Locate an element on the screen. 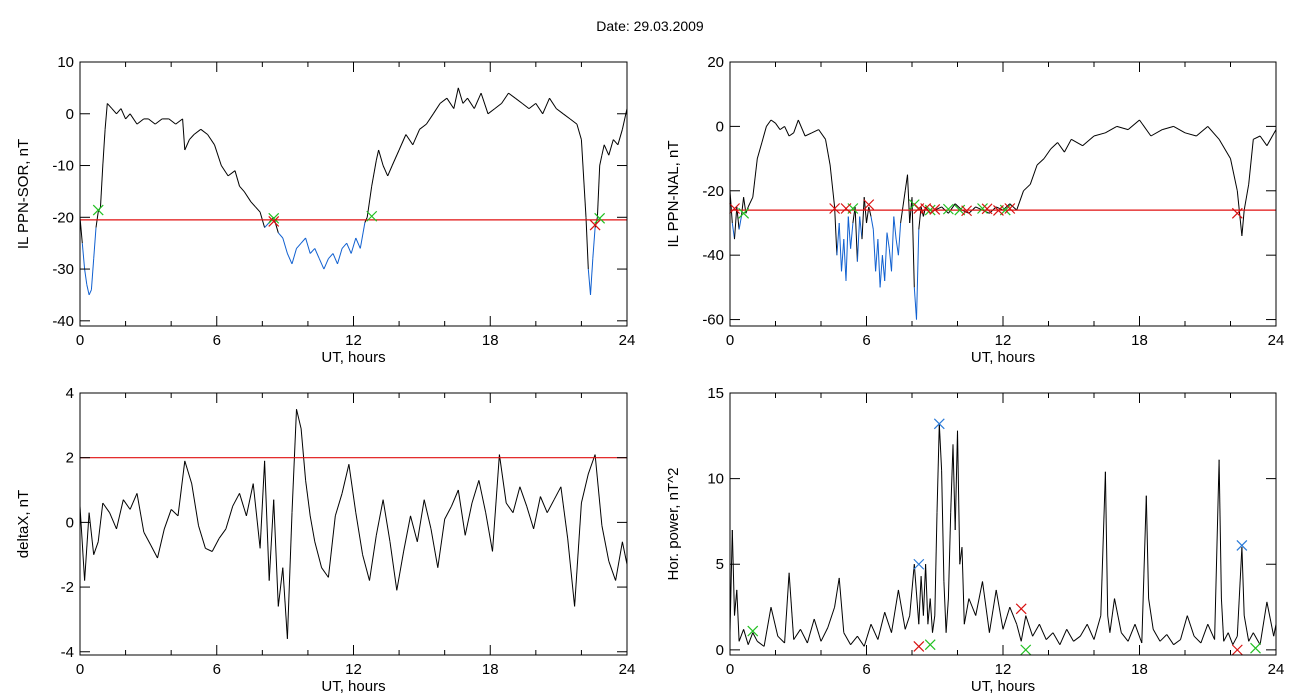 This screenshot has height=700, width=1300. x-tick-label: 18 is located at coordinates (1139, 669).